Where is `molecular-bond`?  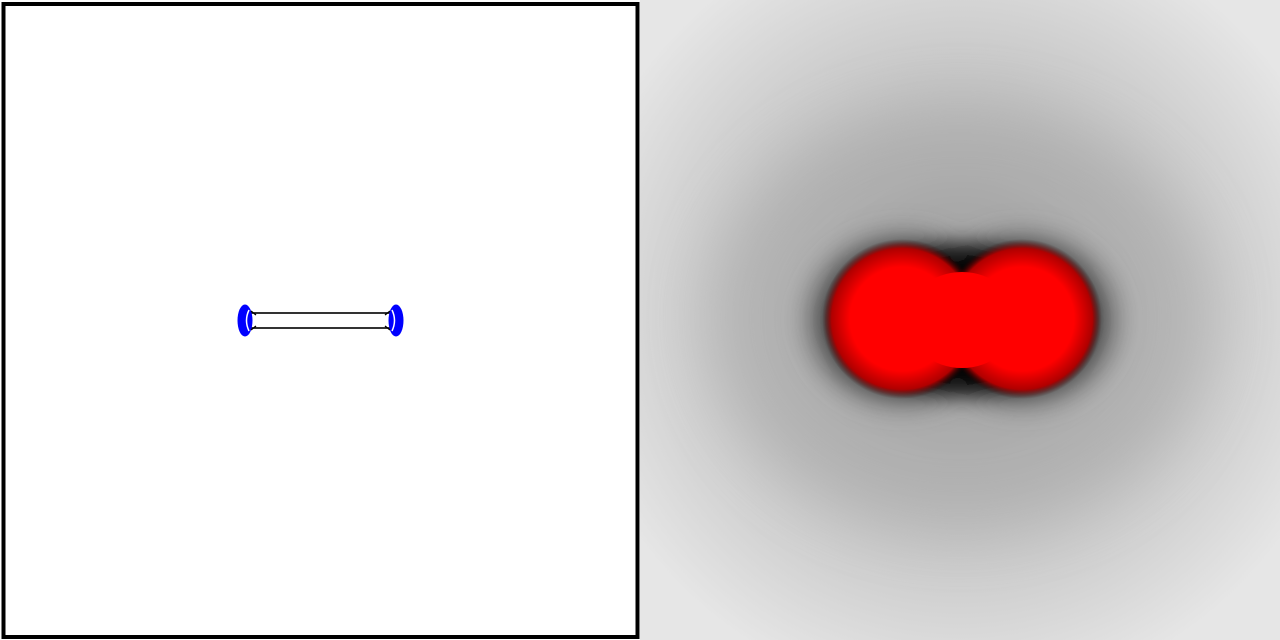
molecular-bond is located at coordinates (321, 320).